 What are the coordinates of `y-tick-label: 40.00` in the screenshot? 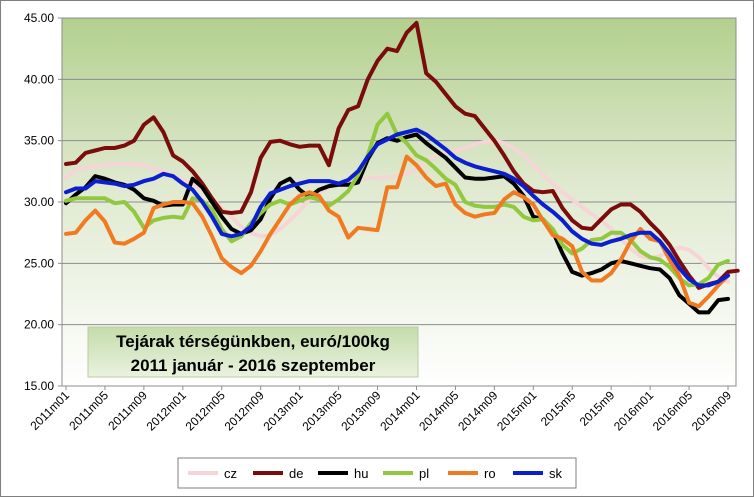 It's located at (39, 79).